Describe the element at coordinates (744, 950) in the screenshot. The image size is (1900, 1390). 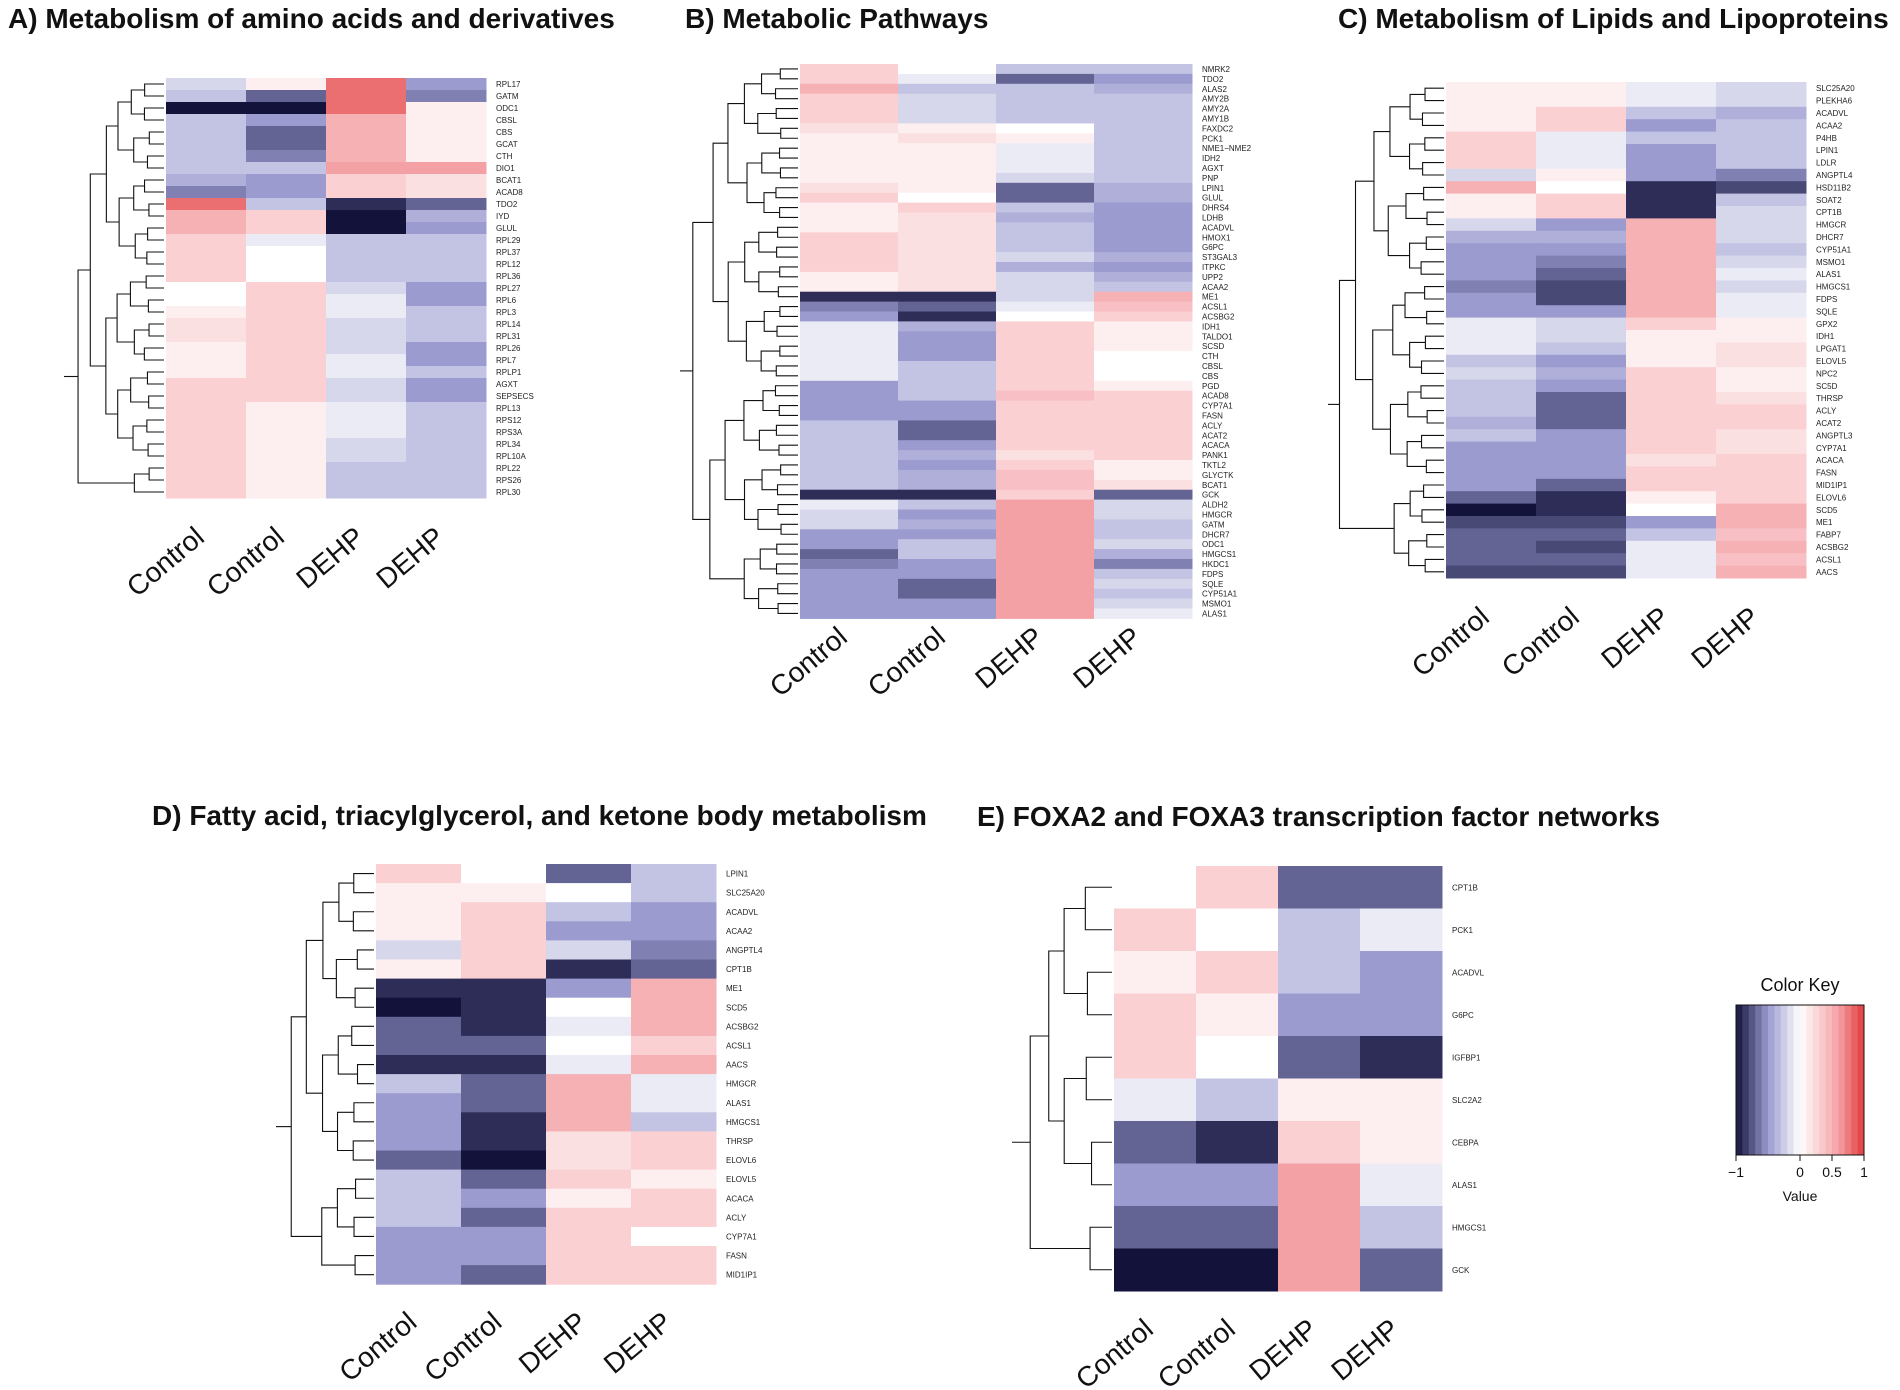
I see `gene-label: ANGPTL4` at that location.